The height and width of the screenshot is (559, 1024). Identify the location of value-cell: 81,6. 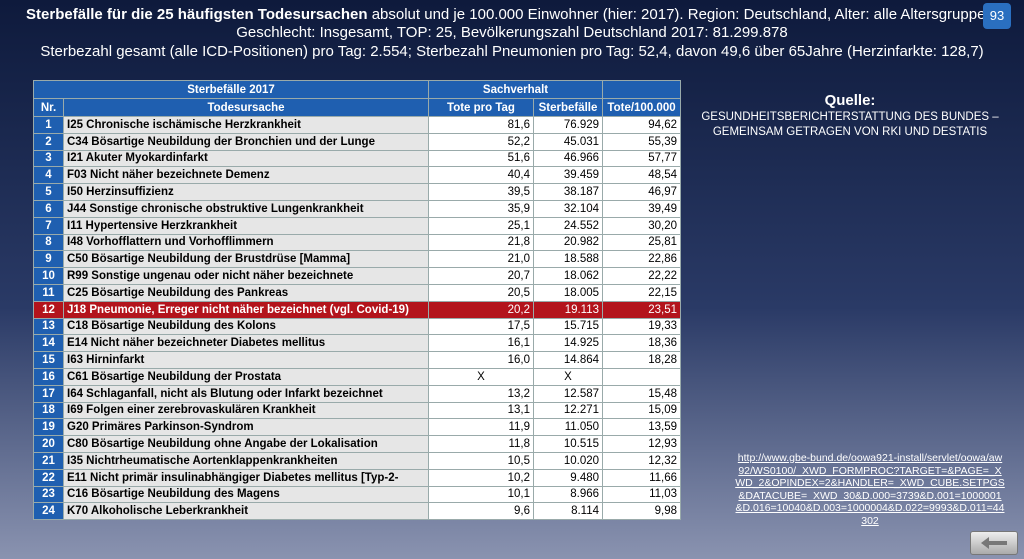
(481, 125).